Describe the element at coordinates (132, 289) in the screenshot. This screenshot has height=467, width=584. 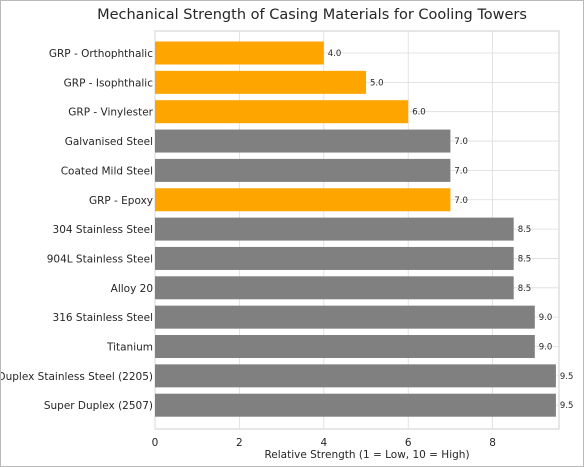
I see `y-tick-label: Alloy 20` at that location.